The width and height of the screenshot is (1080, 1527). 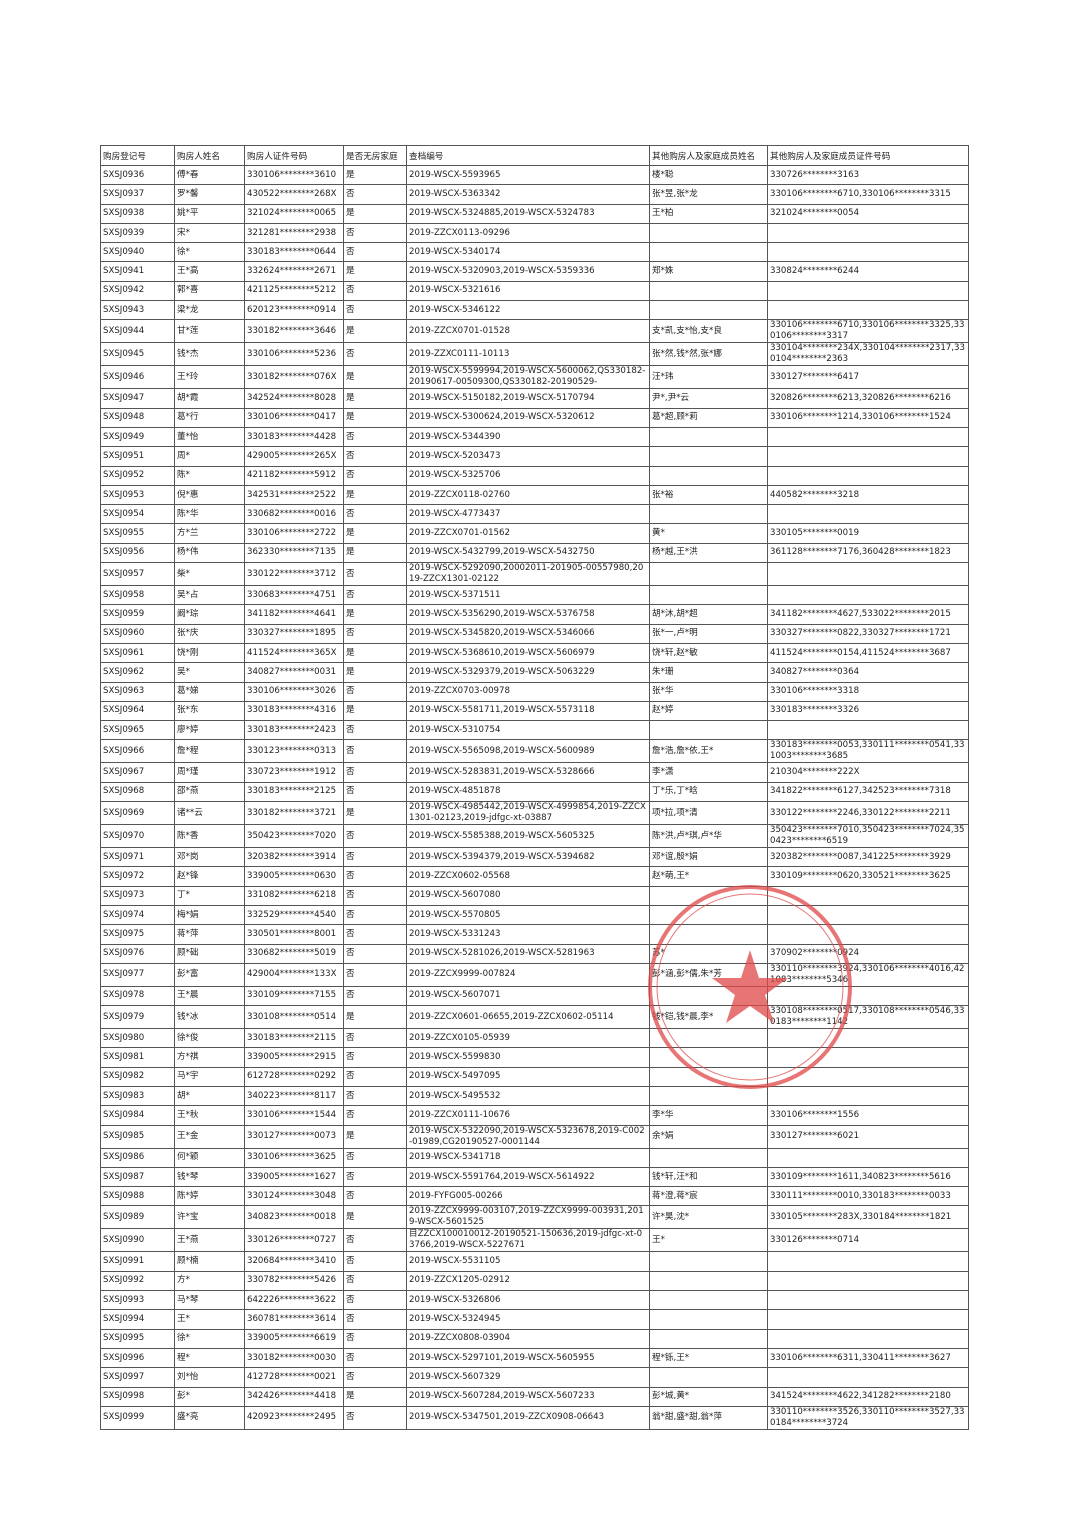 What do you see at coordinates (528, 1038) in the screenshot?
I see `cell-query-no: 2019-ZZCX0105-05939` at bounding box center [528, 1038].